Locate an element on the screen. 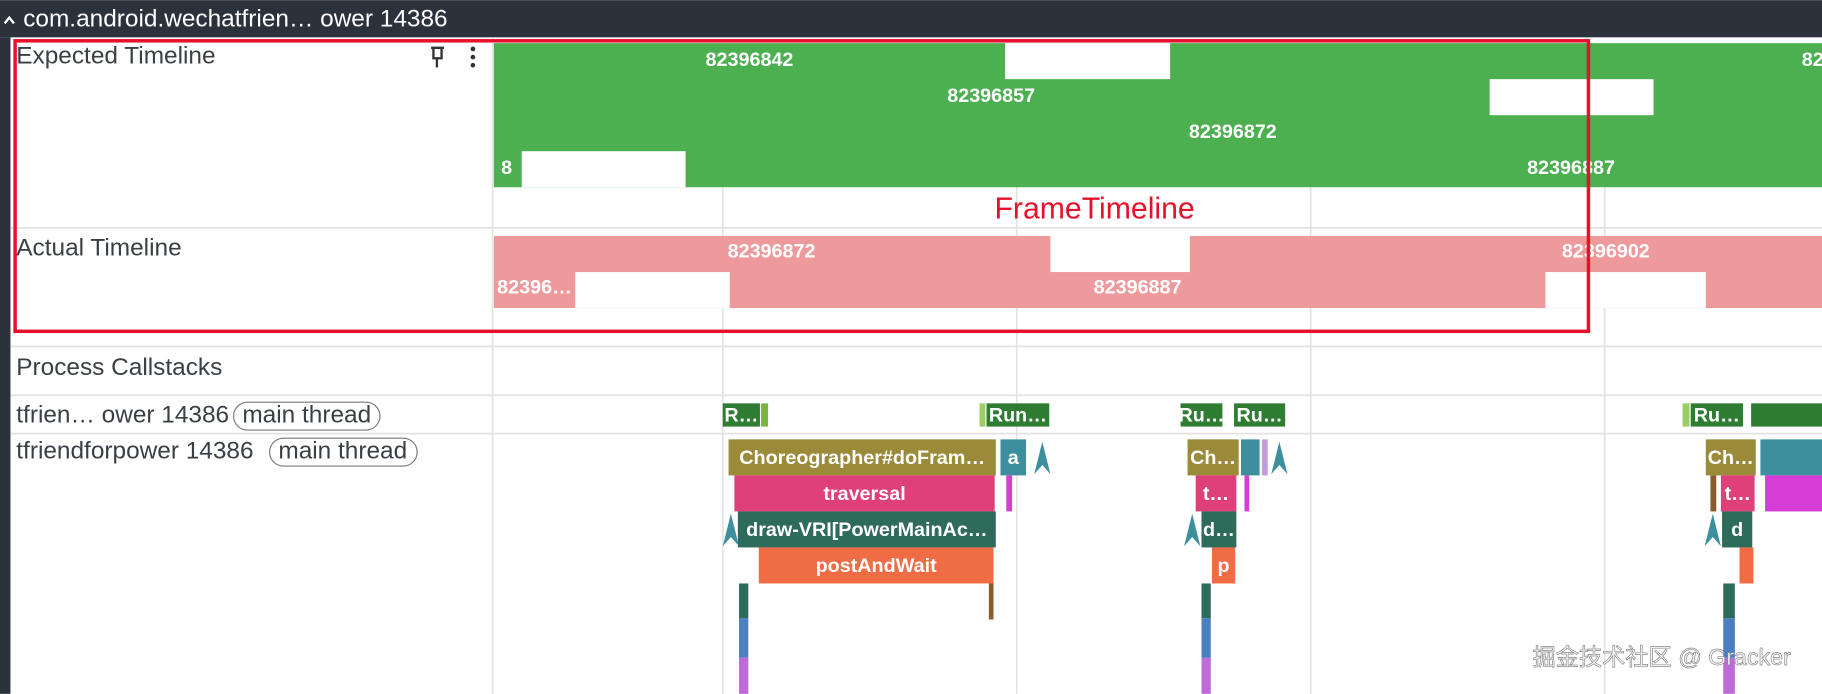 Image resolution: width=1822 pixels, height=694 pixels. slice-label: 8 is located at coordinates (506, 168).